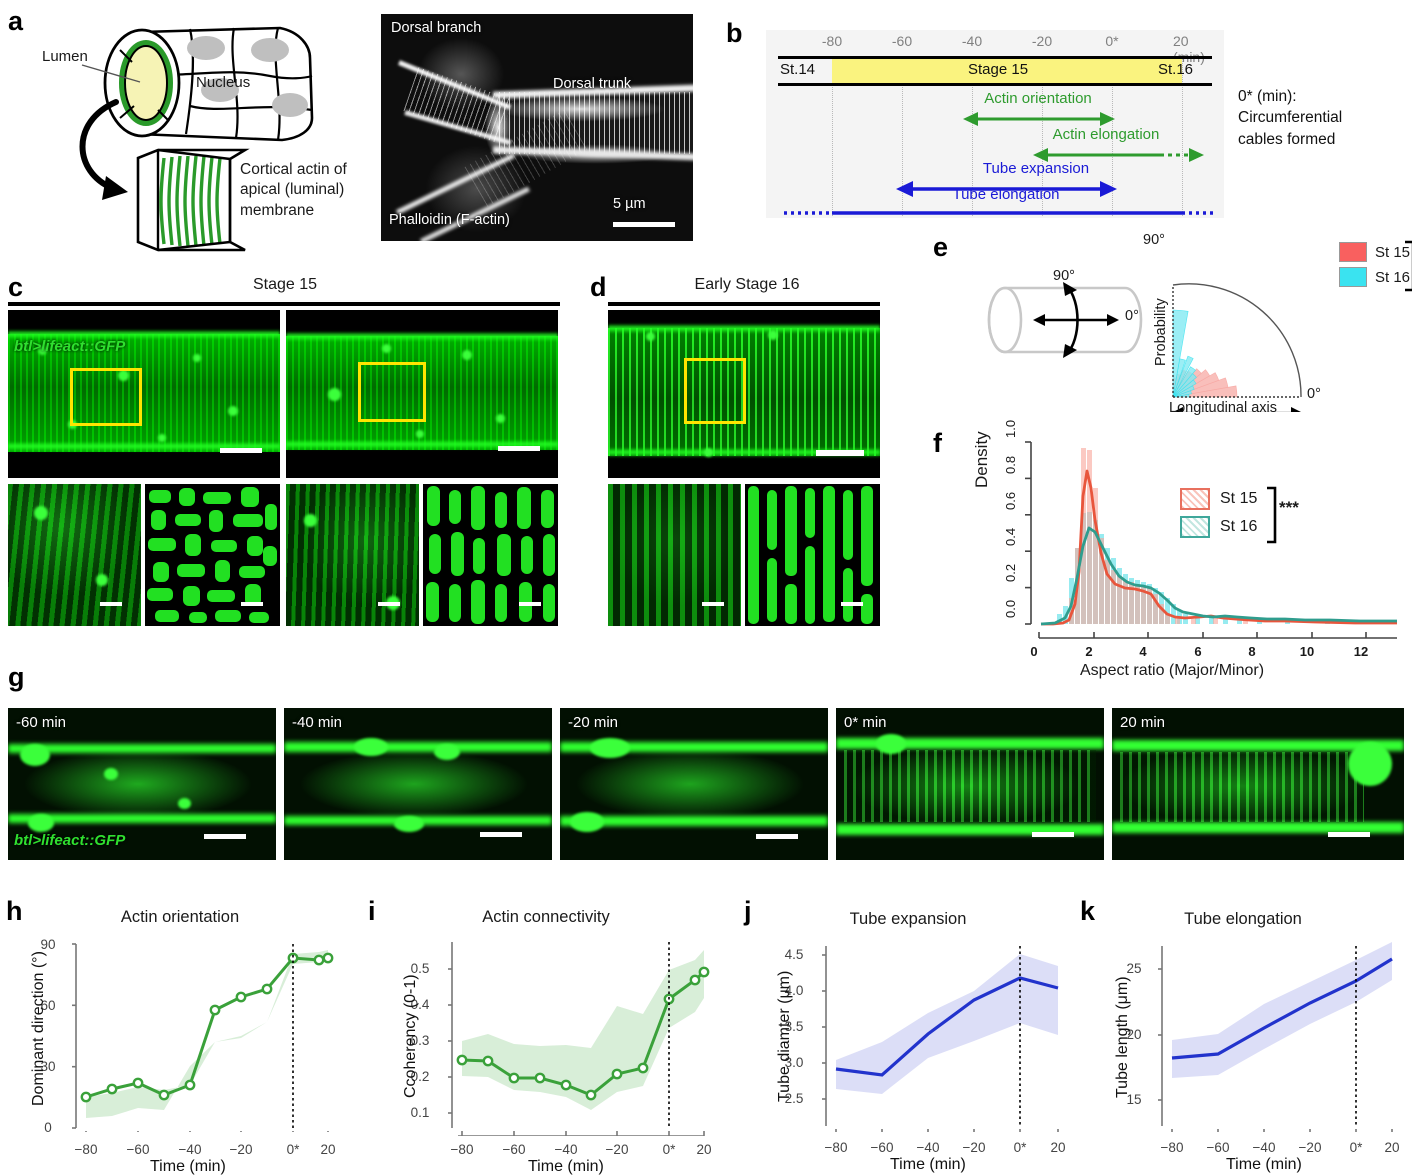 The height and width of the screenshot is (1176, 1412). What do you see at coordinates (1218, 499) in the screenshot?
I see `legend-item-st15-f: St 15` at bounding box center [1218, 499].